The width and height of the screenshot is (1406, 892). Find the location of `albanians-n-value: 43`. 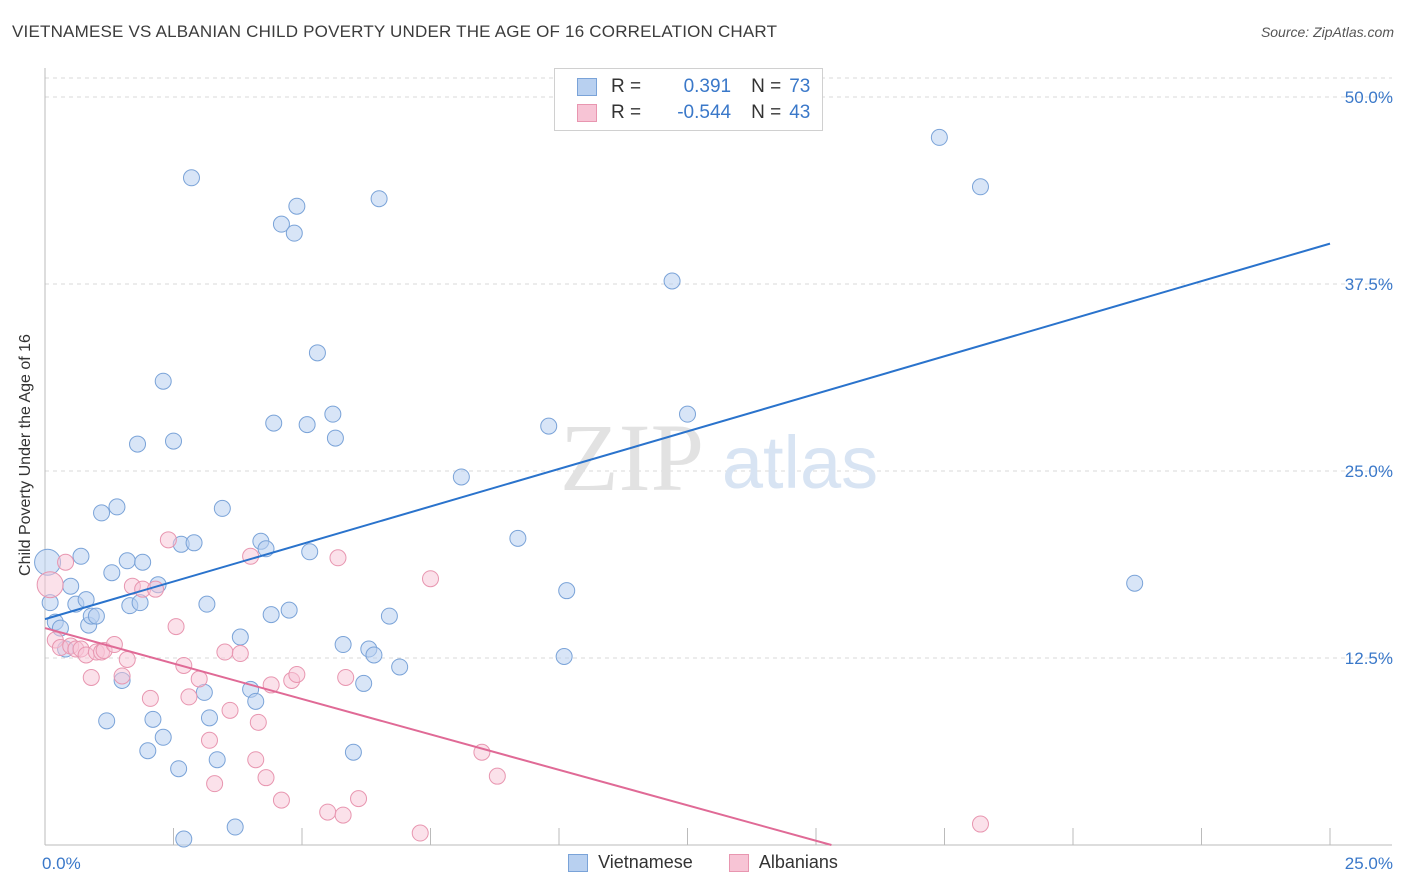

albanians-n-value: 43 is located at coordinates (800, 112).